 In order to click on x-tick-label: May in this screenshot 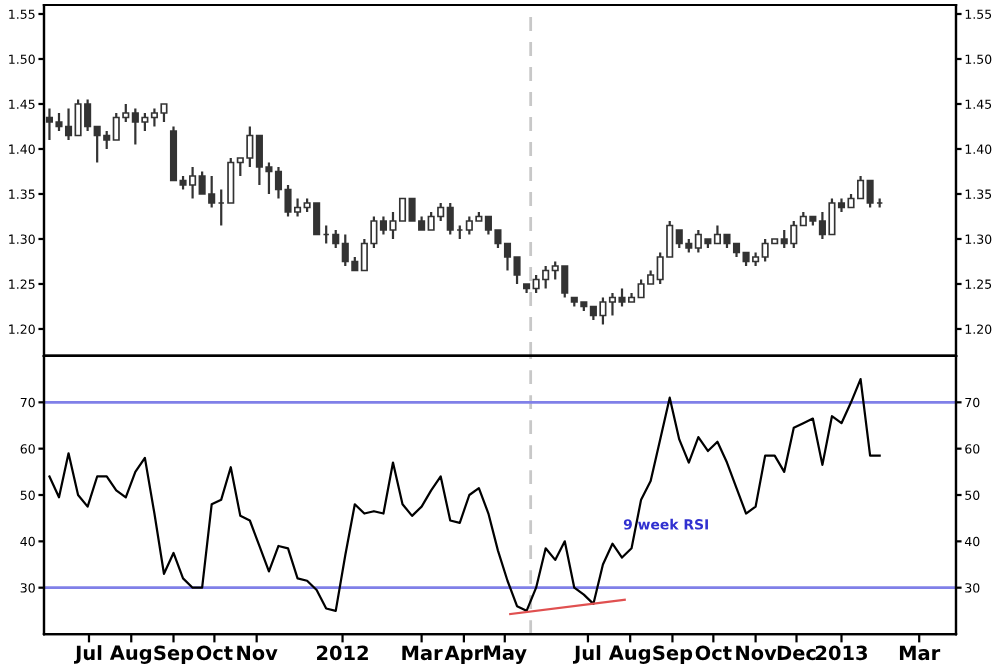, I will do `click(505, 654)`.